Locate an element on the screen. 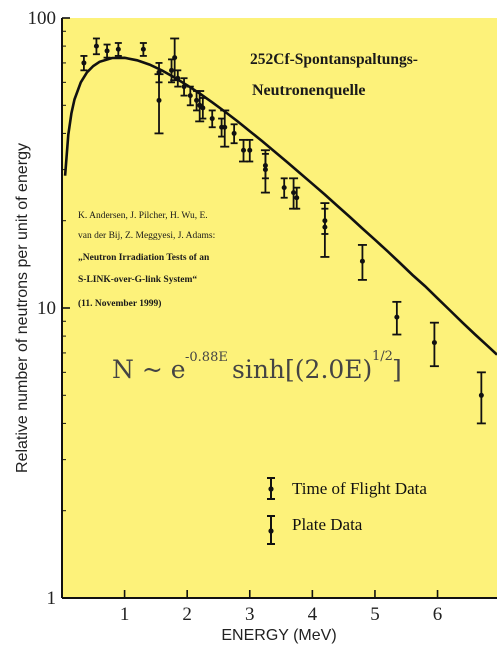 The height and width of the screenshot is (654, 497). legend-marker-time-of-flight is located at coordinates (271, 488).